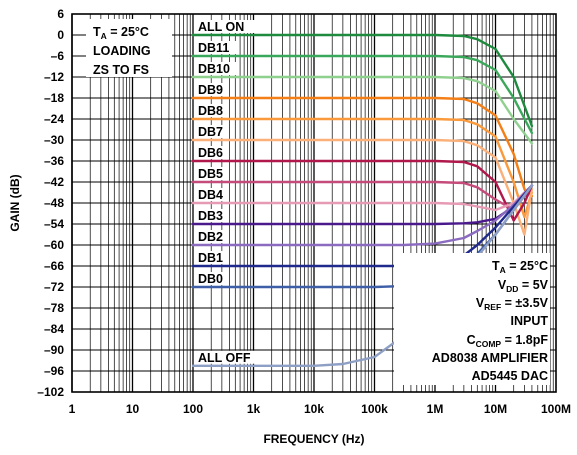  I want to click on y-tick-label: –18, so click(54, 98).